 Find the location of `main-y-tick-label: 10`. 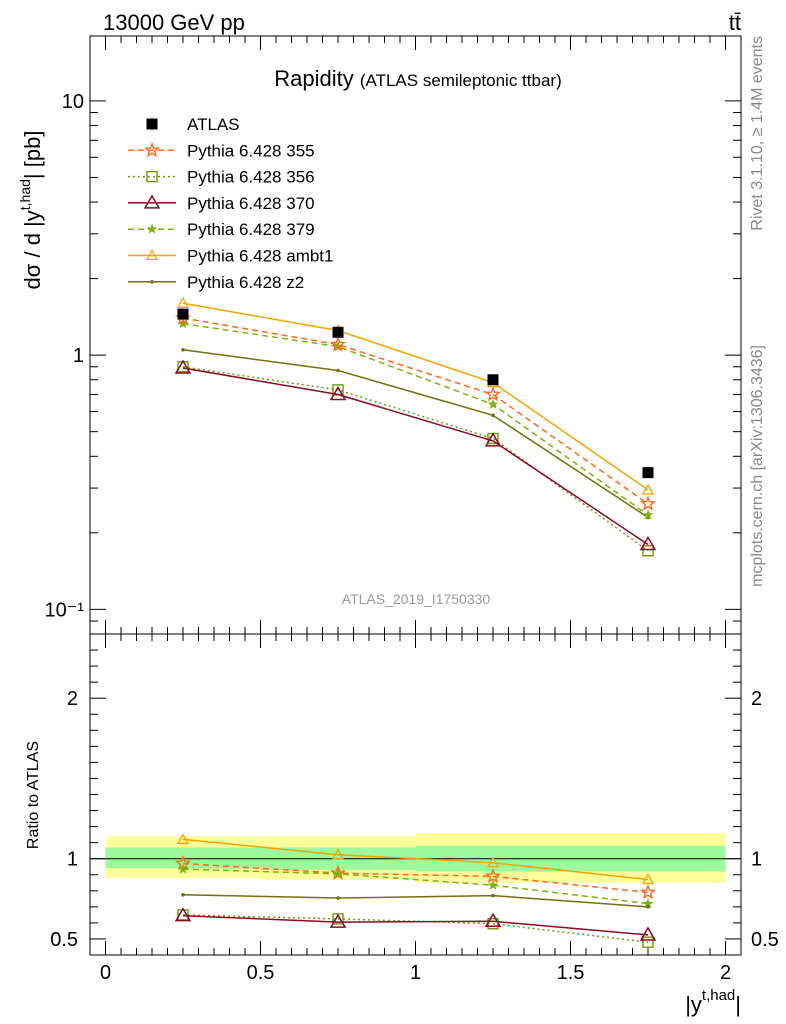

main-y-tick-label: 10 is located at coordinates (73, 102).